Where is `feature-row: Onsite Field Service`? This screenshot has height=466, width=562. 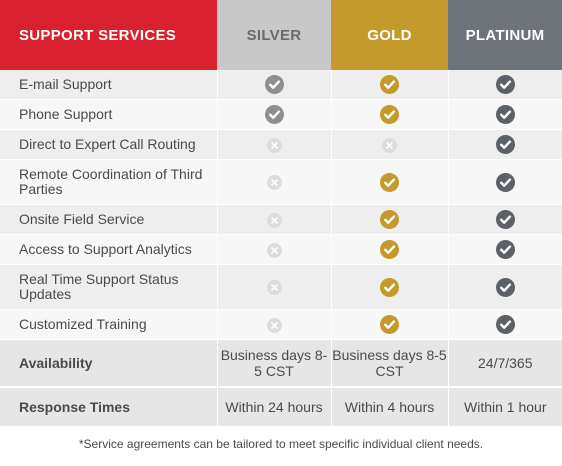 feature-row: Onsite Field Service is located at coordinates (281, 219).